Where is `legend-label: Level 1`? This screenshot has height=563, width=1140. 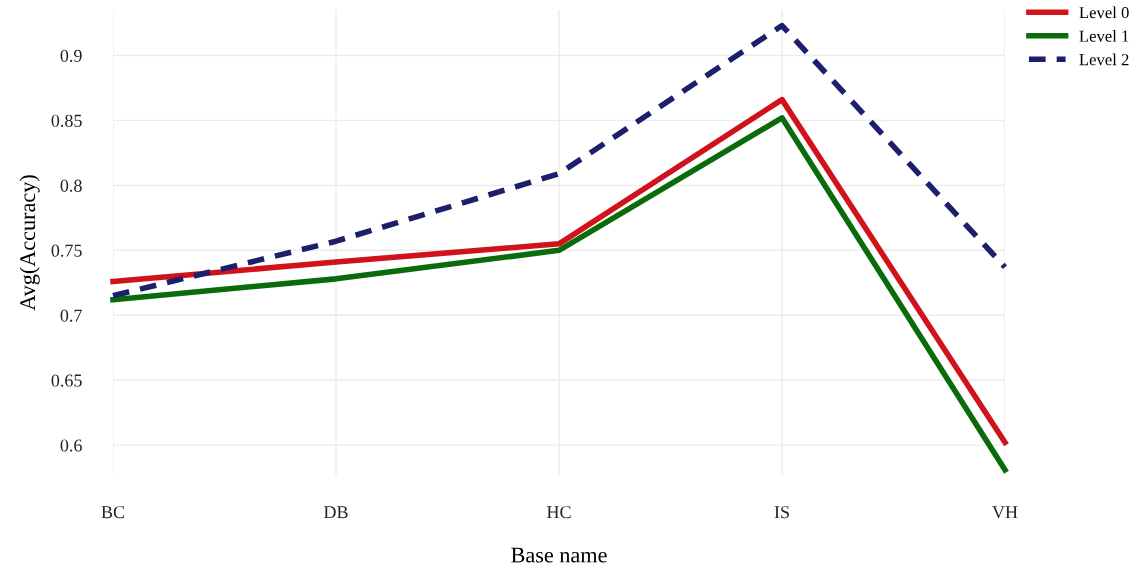 legend-label: Level 1 is located at coordinates (1104, 36).